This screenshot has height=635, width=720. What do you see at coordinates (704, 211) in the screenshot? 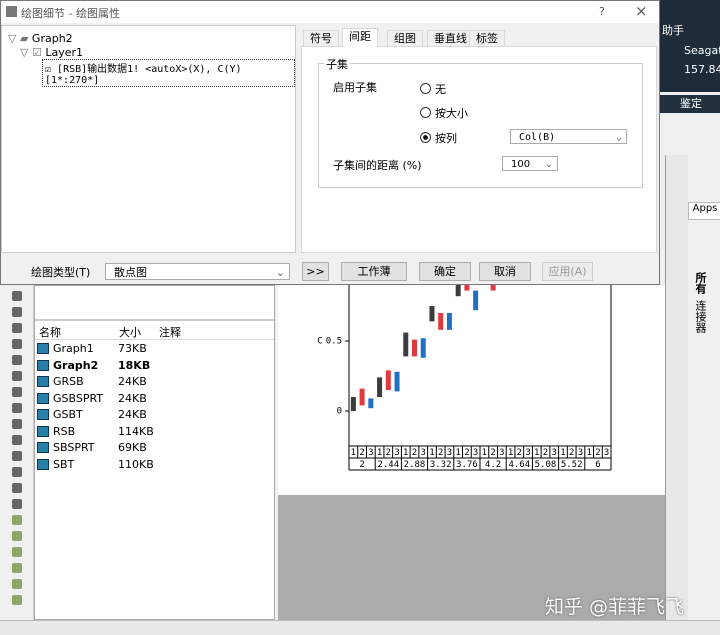
I see `apps: Apps` at bounding box center [704, 211].